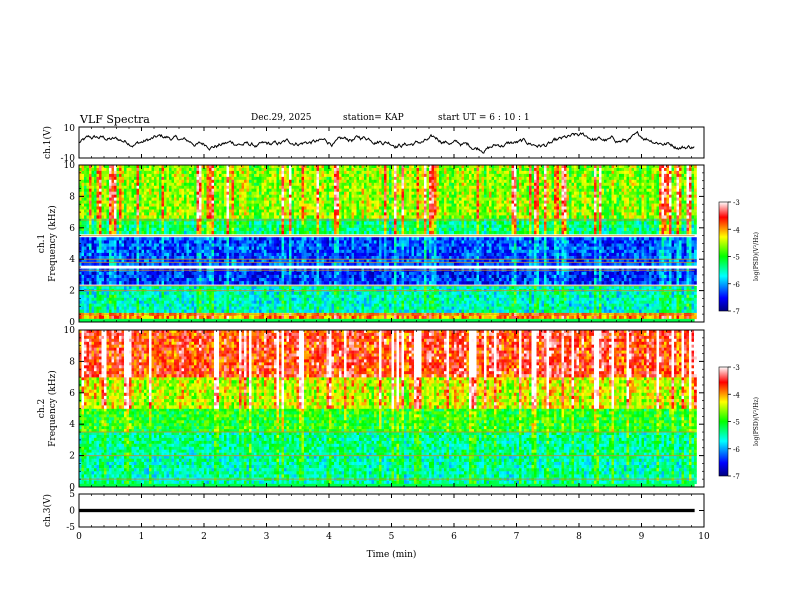 The width and height of the screenshot is (792, 612). I want to click on x-tick-label: 6, so click(454, 537).